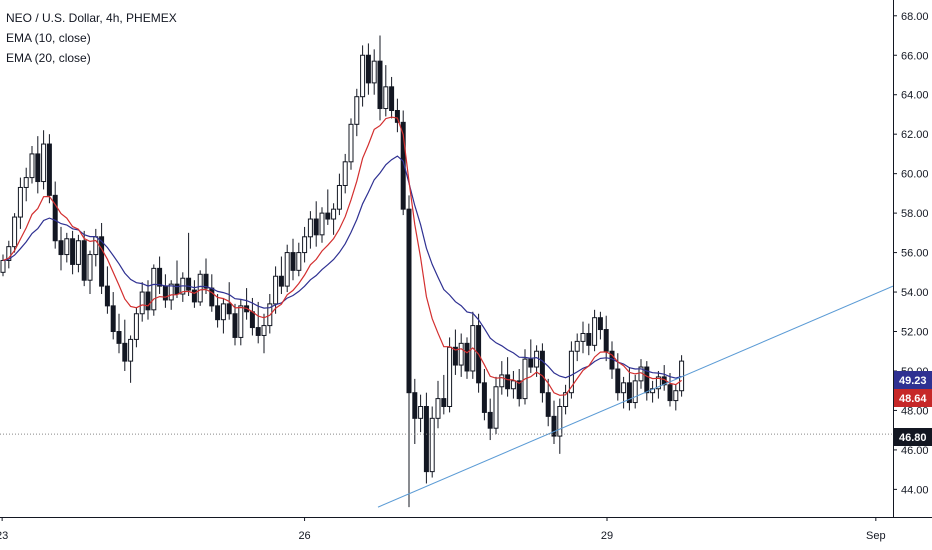 The image size is (932, 550). I want to click on price-tick-label: 60.00, so click(915, 175).